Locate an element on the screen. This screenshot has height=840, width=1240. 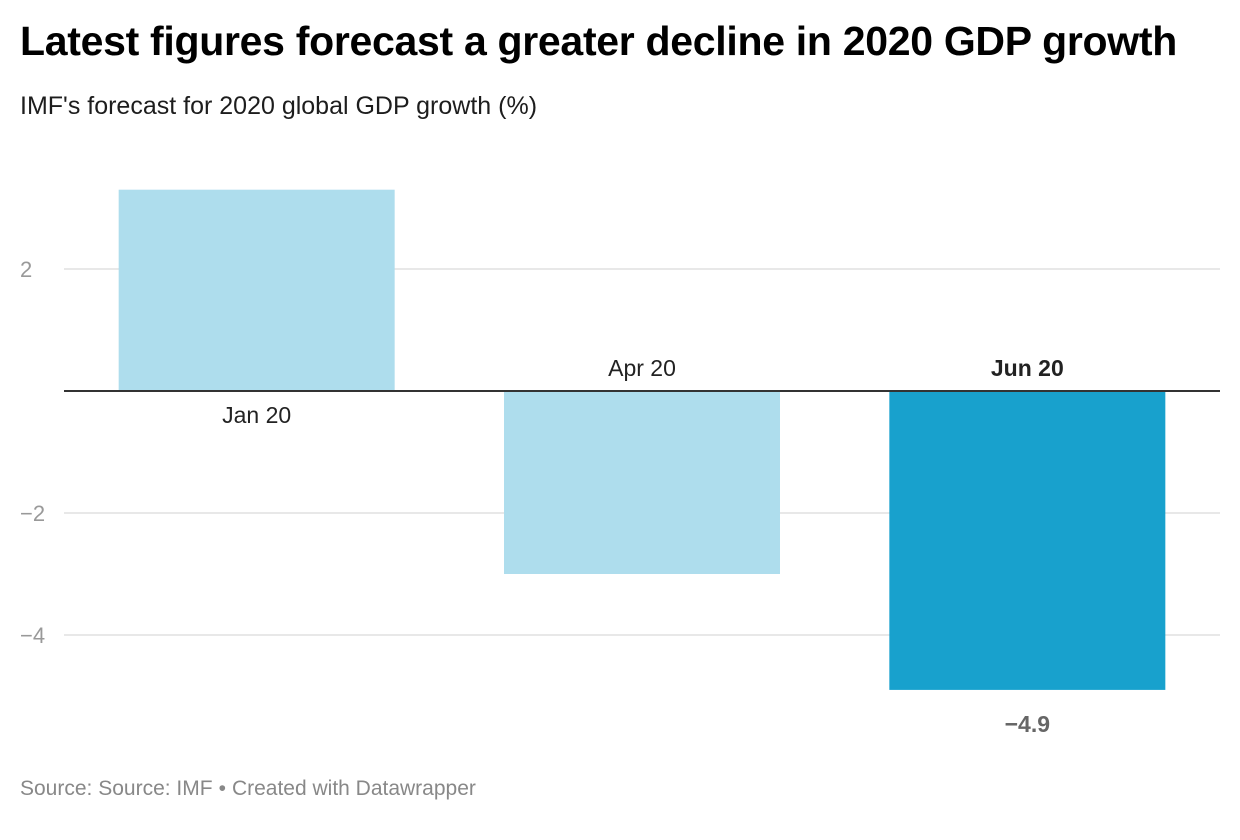
y-tick-label: 2 is located at coordinates (26, 269).